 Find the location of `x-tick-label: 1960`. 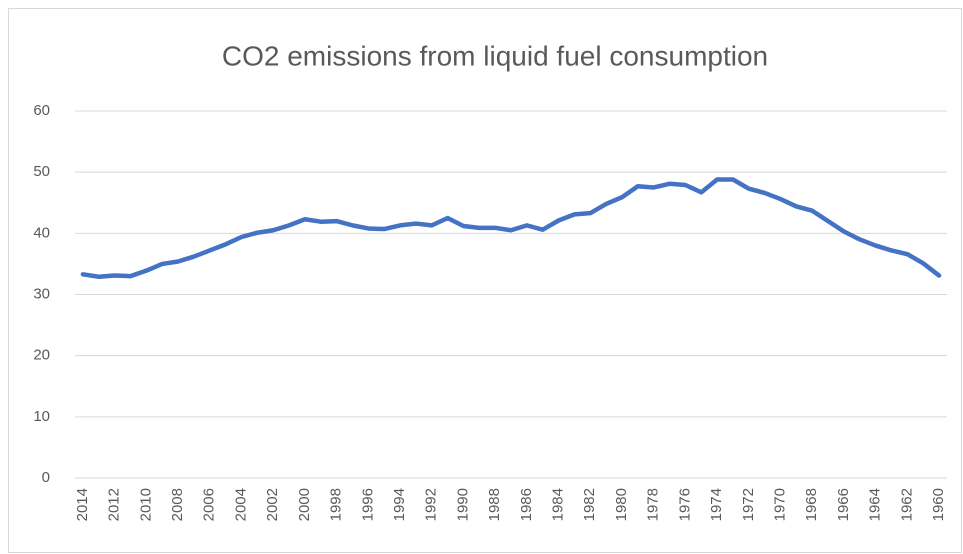

x-tick-label: 1960 is located at coordinates (938, 504).